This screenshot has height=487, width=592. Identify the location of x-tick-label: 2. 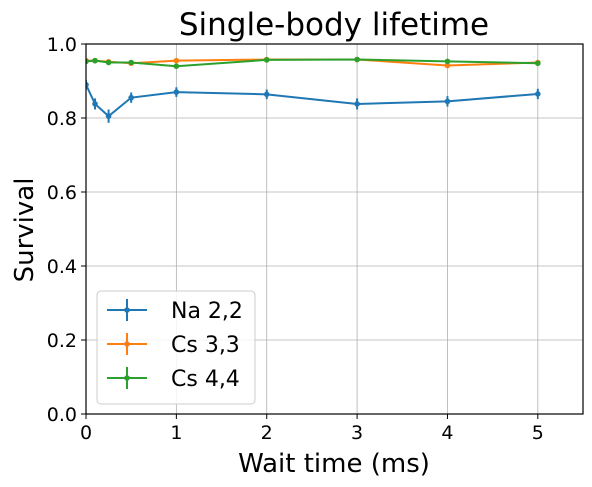
(267, 433).